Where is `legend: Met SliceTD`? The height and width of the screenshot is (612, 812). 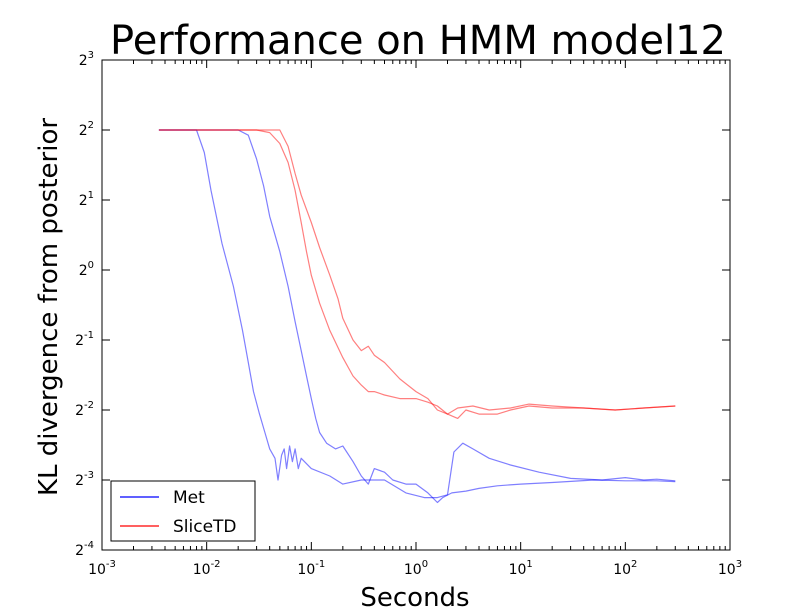
legend: Met SliceTD is located at coordinates (183, 511).